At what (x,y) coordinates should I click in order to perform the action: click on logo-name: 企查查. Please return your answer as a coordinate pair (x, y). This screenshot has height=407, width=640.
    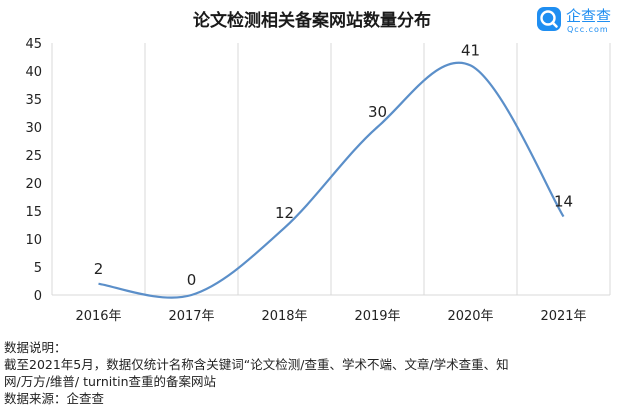
    Looking at the image, I should click on (588, 16).